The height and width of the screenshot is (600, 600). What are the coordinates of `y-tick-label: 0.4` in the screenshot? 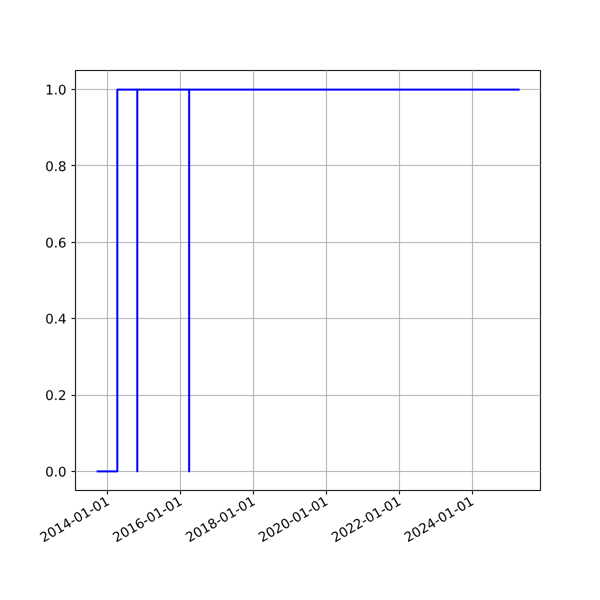 It's located at (56, 320).